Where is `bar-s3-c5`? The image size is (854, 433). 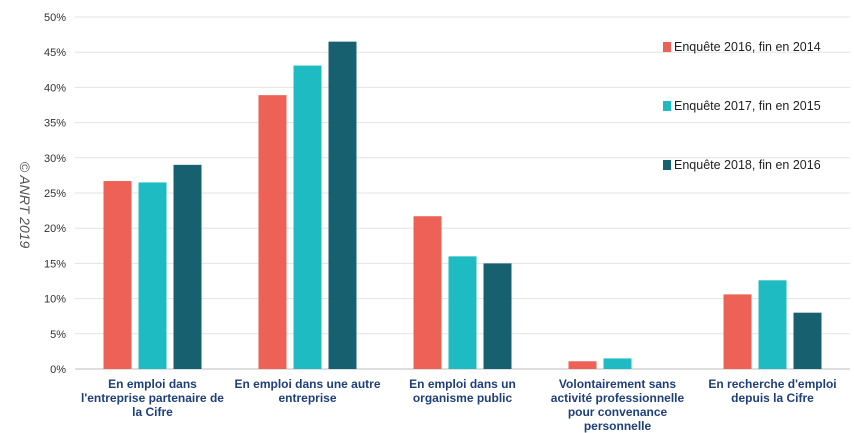
bar-s3-c5 is located at coordinates (807, 340).